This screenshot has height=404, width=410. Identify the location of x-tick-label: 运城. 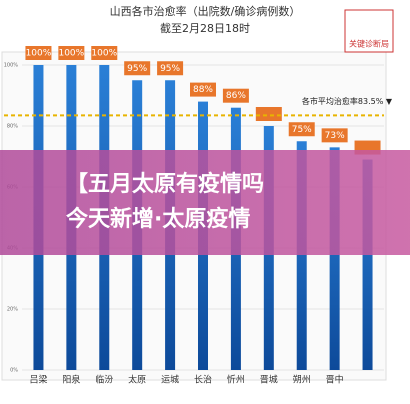
(170, 380).